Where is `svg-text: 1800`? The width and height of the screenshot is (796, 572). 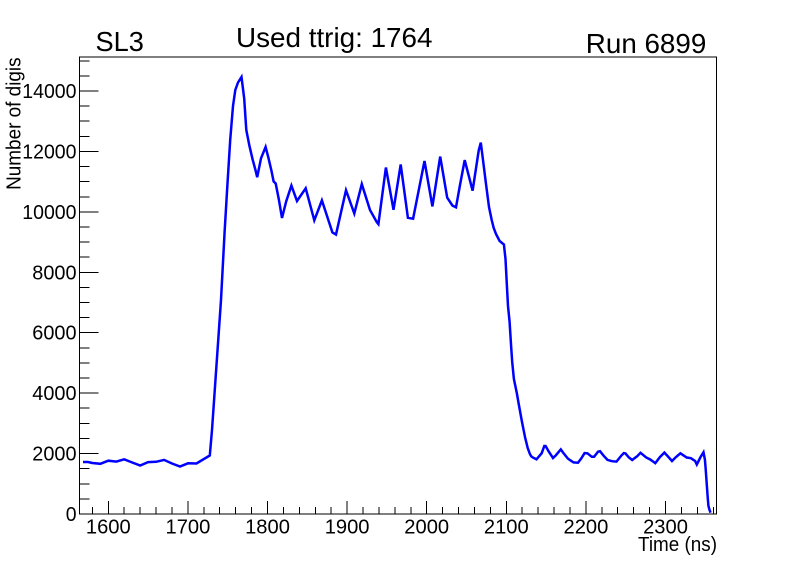
svg-text: 1800 is located at coordinates (267, 527).